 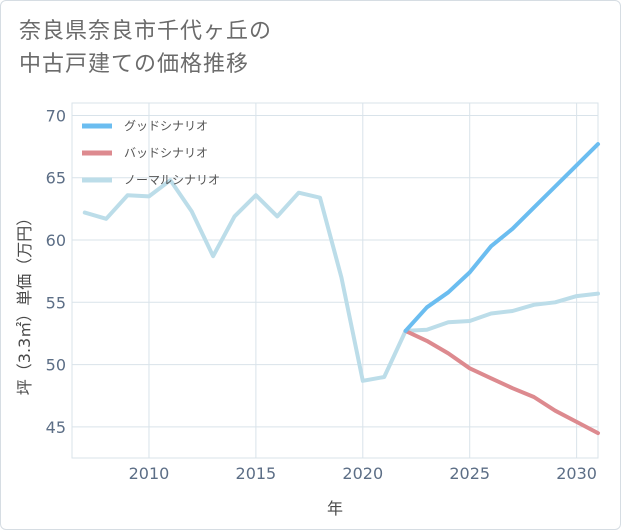 What do you see at coordinates (166, 153) in the screenshot?
I see `legend-label-bad: バッドシナリオ` at bounding box center [166, 153].